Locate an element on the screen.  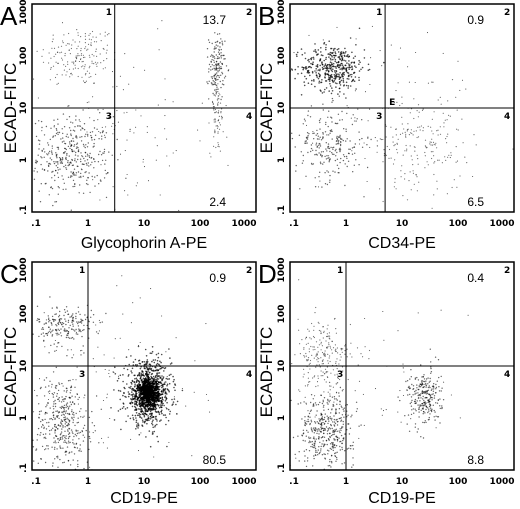
y-tick-label: 1 is located at coordinates (24, 418).